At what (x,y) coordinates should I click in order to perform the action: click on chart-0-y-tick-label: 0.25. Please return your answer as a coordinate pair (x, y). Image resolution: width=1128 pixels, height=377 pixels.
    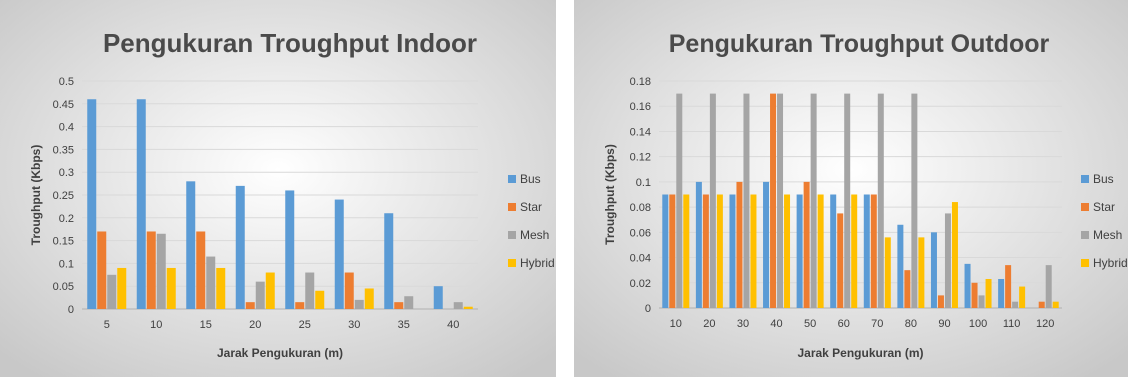
    Looking at the image, I should click on (63, 196).